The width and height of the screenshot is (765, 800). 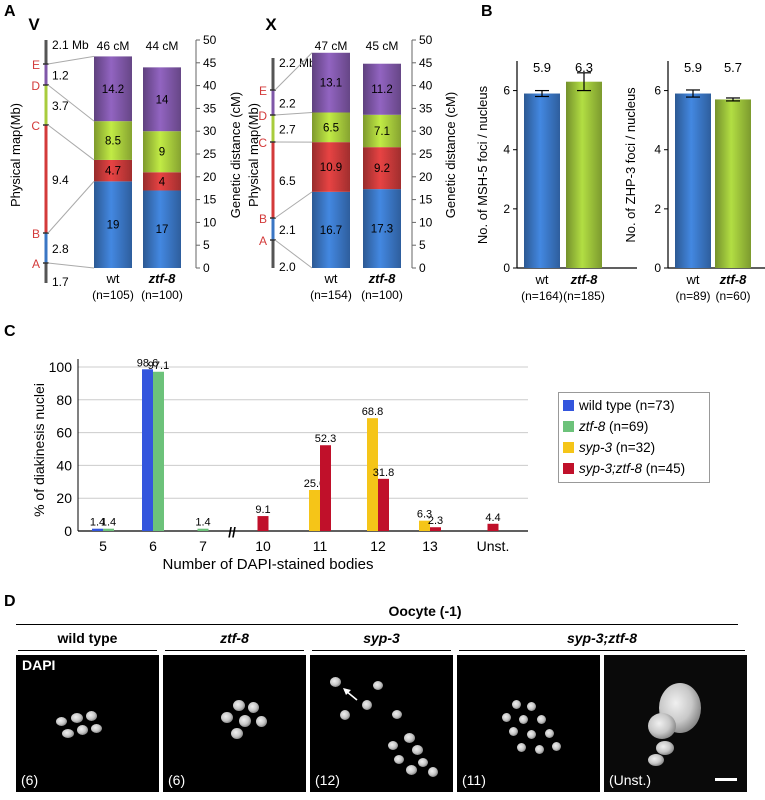 What do you see at coordinates (382, 132) in the screenshot?
I see `segment-value-label: 7.1` at bounding box center [382, 132].